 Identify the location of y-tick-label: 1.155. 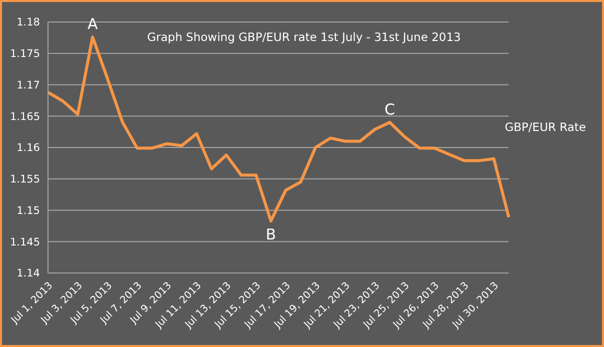
(25, 180).